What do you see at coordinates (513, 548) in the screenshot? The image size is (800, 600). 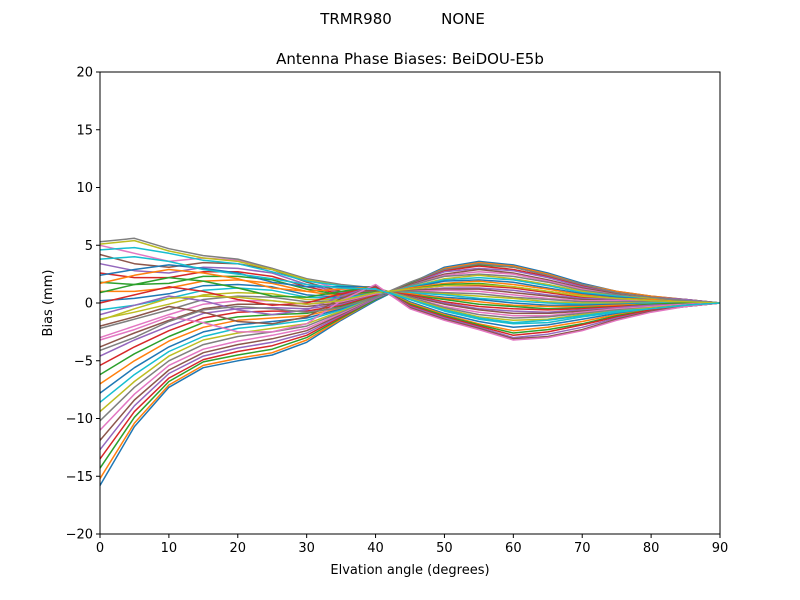 I see `x-tick-label: 60` at bounding box center [513, 548].